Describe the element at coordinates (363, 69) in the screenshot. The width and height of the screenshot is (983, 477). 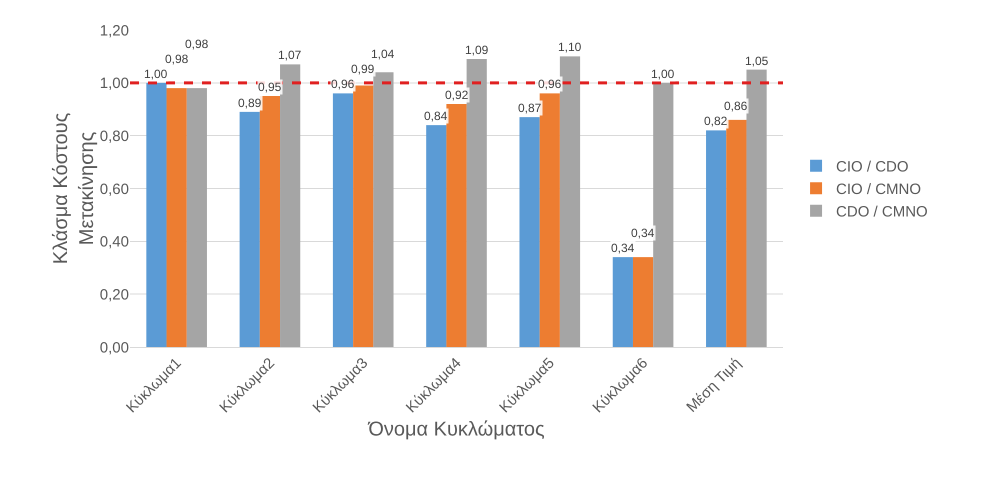
I see `data-label: 0,99` at that location.